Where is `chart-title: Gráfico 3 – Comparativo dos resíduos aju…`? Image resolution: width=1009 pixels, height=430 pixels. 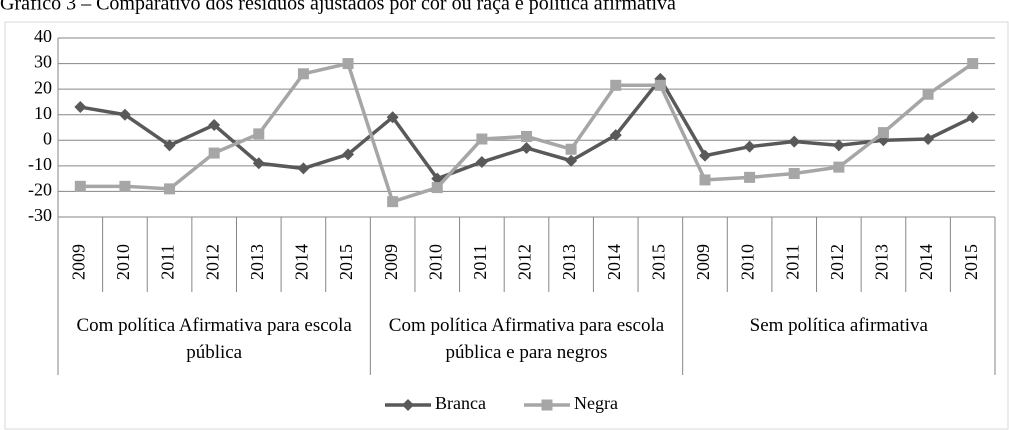
chart-title: Gráfico 3 – Comparativo dos resíduos aju… is located at coordinates (338, 7).